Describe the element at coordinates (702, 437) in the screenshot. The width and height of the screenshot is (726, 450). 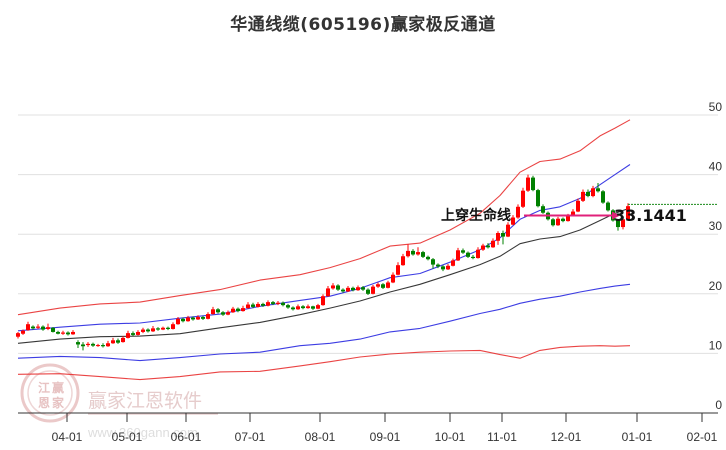
I see `x-tick-label: 02-01` at that location.